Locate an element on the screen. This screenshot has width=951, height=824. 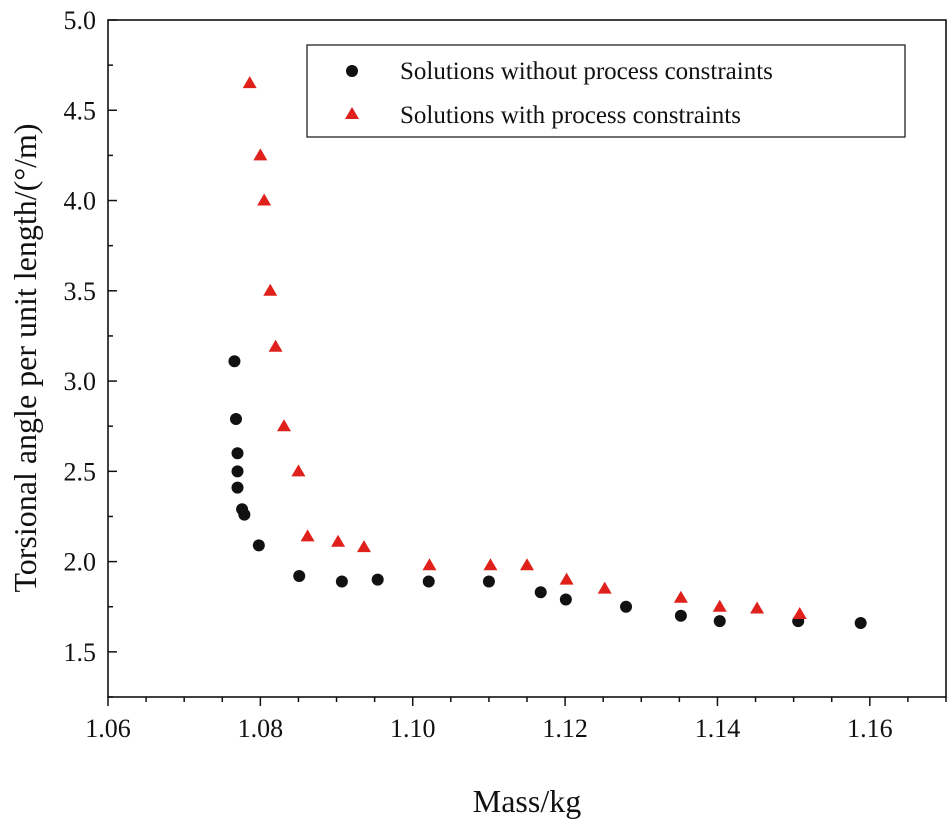
y-tick-label: 4.0 is located at coordinates (80, 201).